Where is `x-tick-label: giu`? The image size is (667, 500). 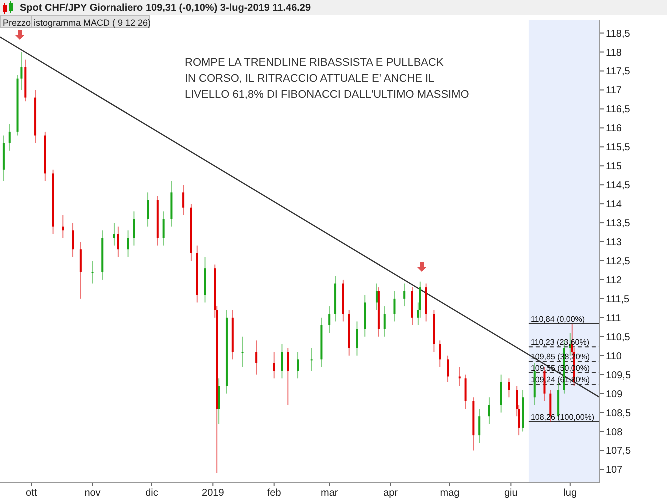
x-tick-label: giu is located at coordinates (511, 493).